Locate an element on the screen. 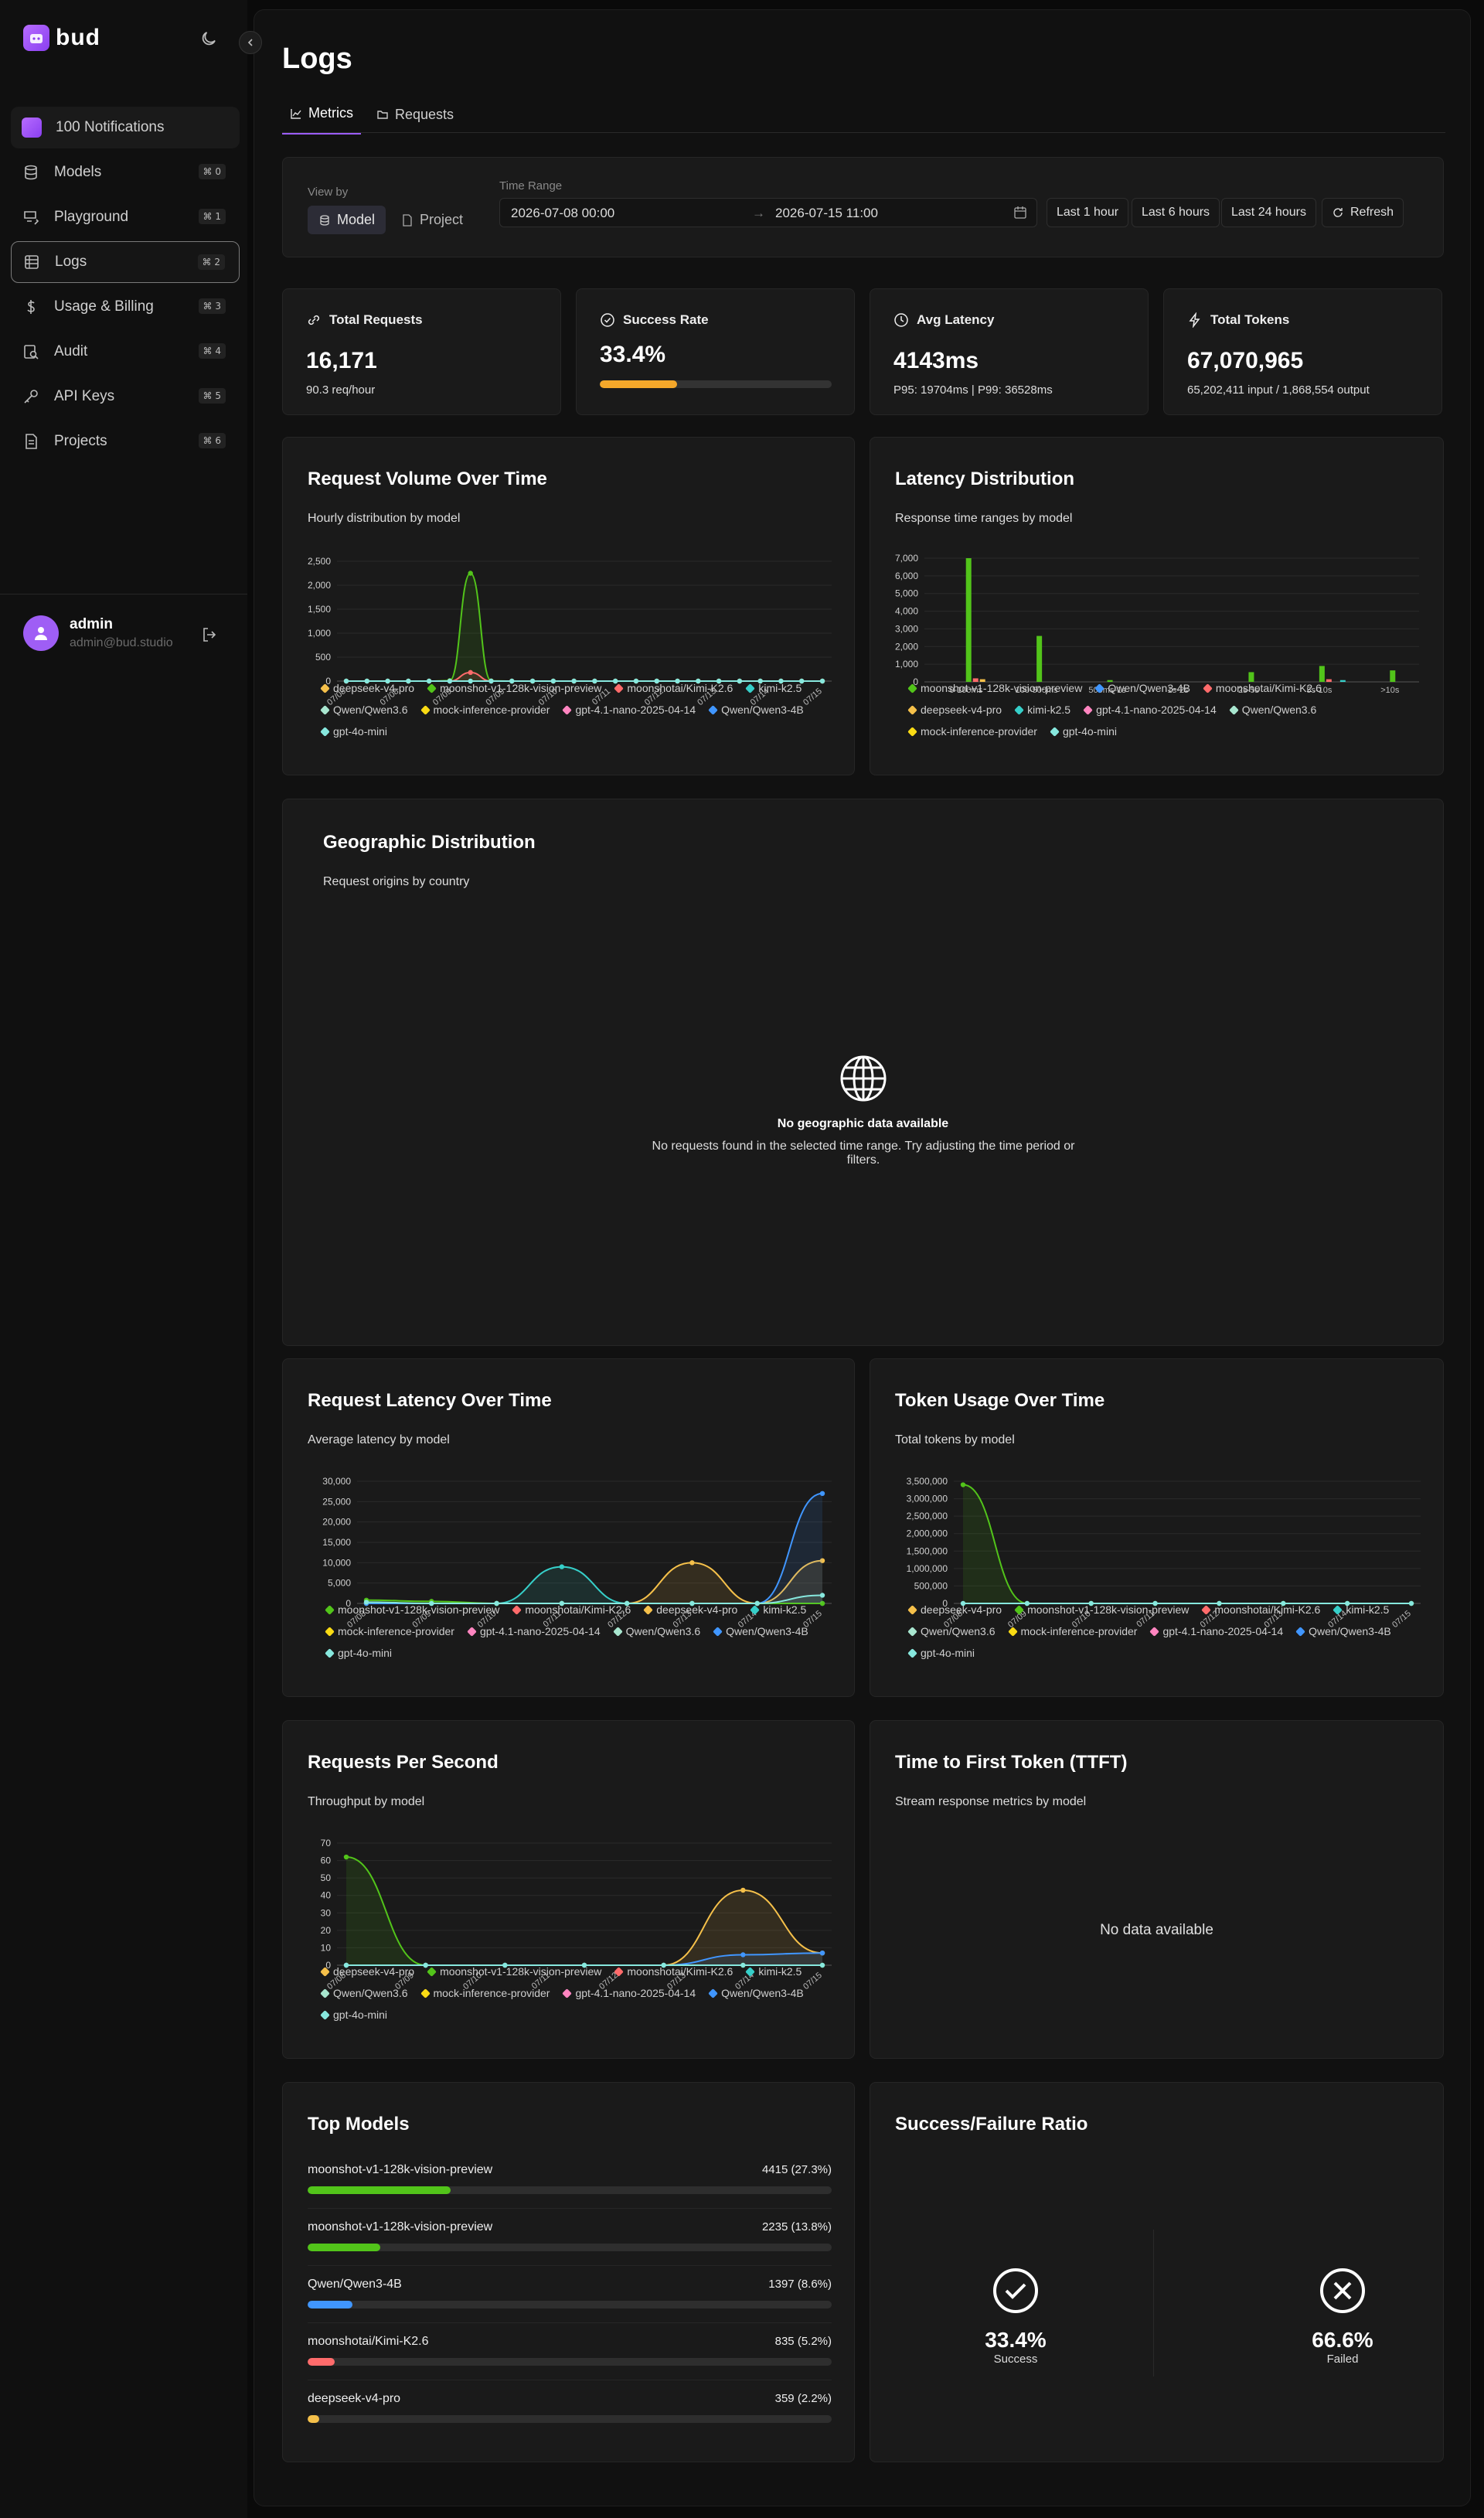  stat-title: Total Tokens is located at coordinates (1250, 319).